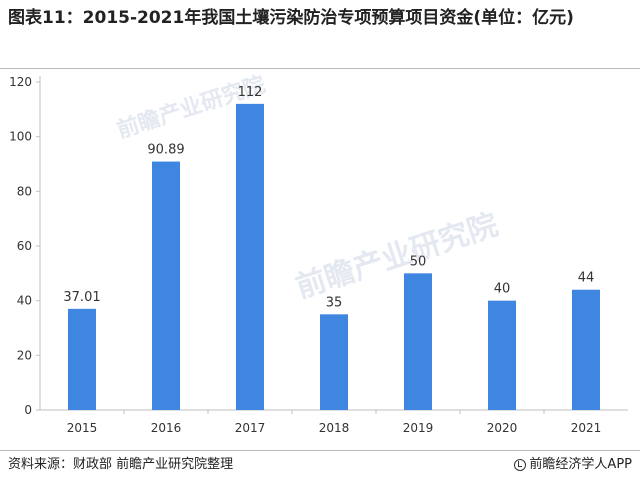 This screenshot has height=487, width=640. What do you see at coordinates (586, 278) in the screenshot?
I see `data-label-2021: 44` at bounding box center [586, 278].